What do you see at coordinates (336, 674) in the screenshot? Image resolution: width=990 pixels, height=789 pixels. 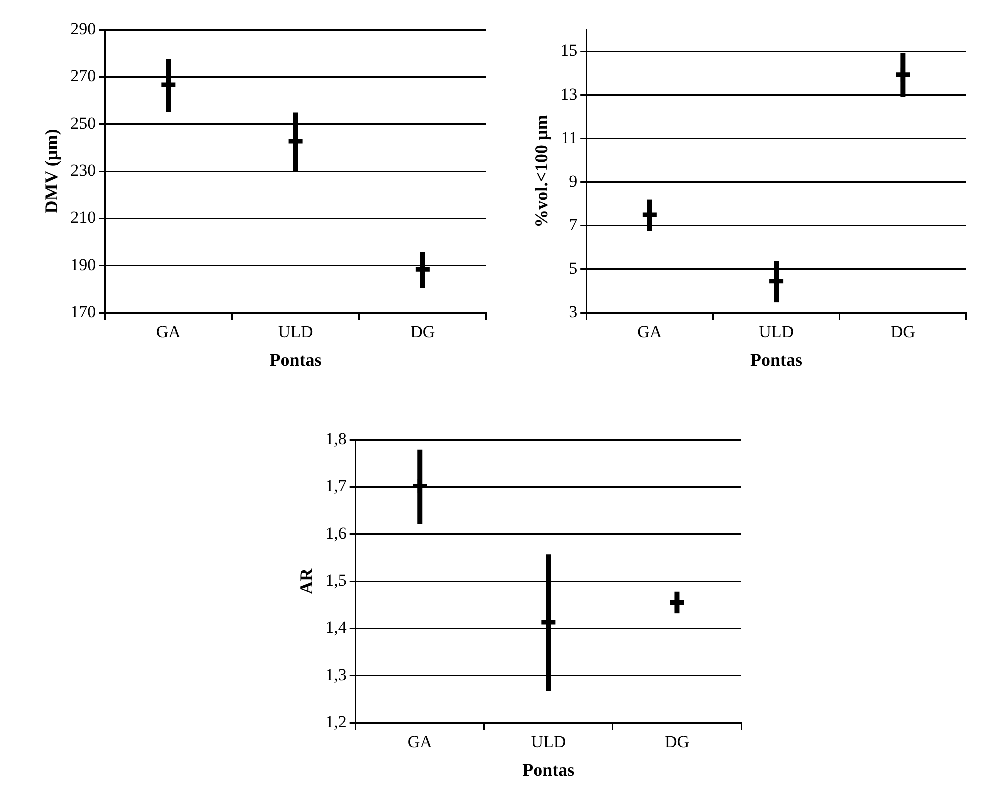 I see `y-tick-label: 1,3` at bounding box center [336, 674].